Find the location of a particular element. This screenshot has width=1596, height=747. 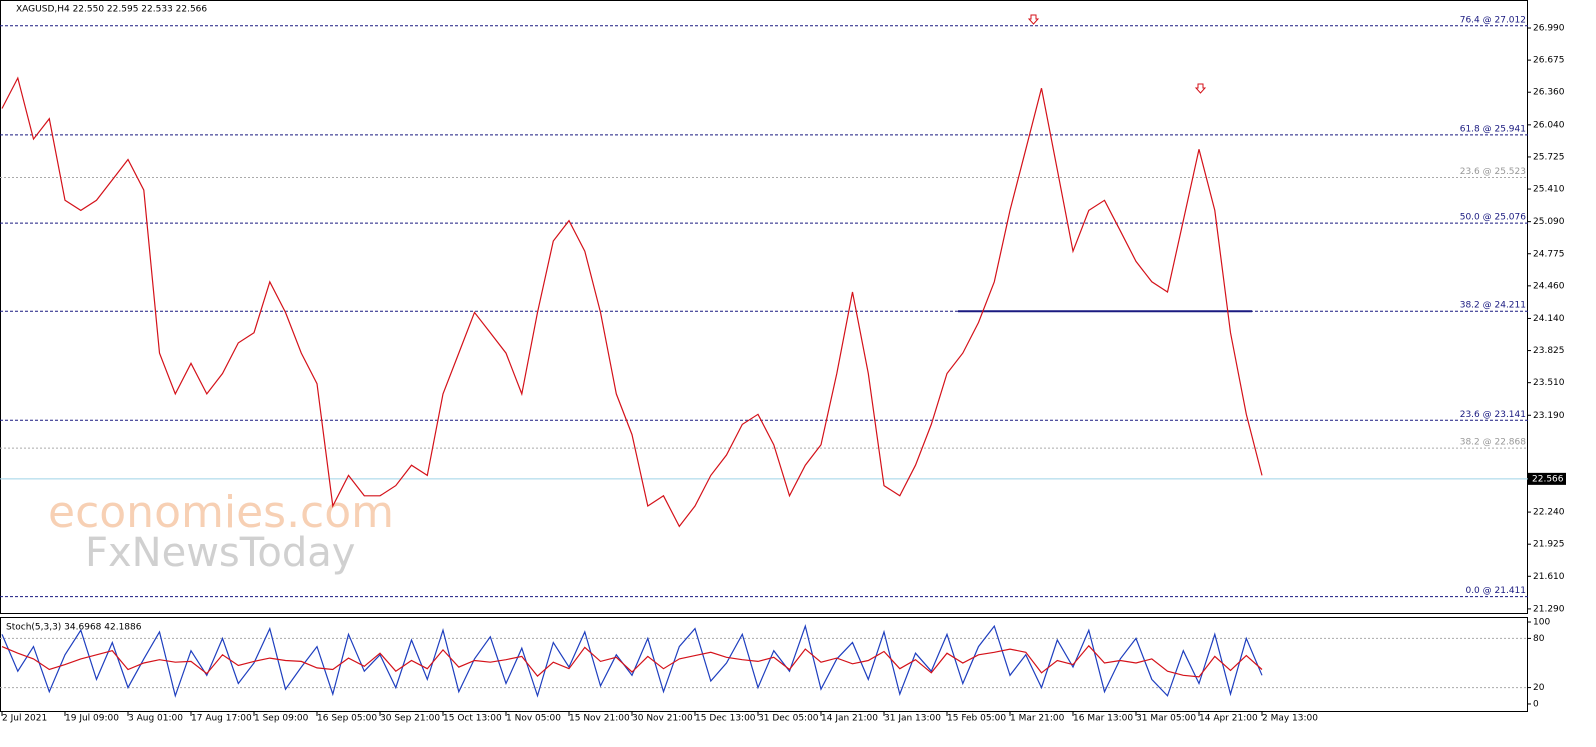

x-tick-label: 19 Jul 09:00 is located at coordinates (92, 719).